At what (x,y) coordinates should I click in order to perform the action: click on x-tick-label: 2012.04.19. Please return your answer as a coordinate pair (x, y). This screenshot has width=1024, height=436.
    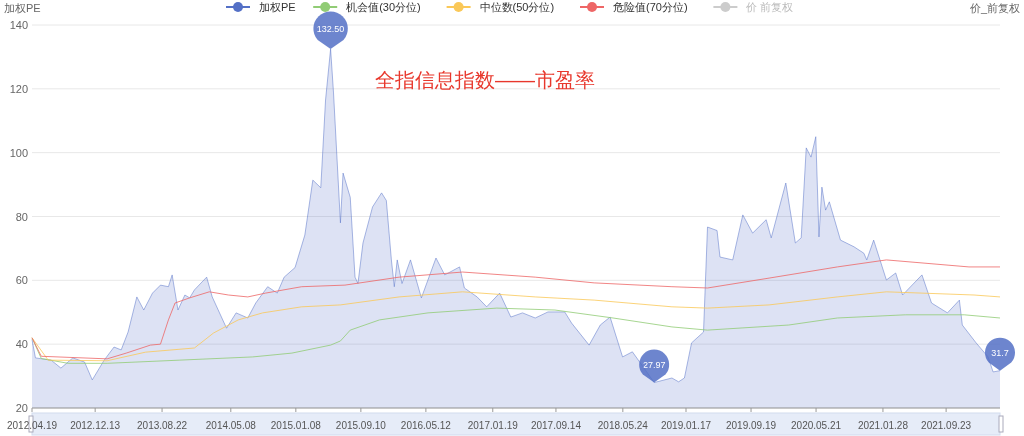
    Looking at the image, I should click on (32, 425).